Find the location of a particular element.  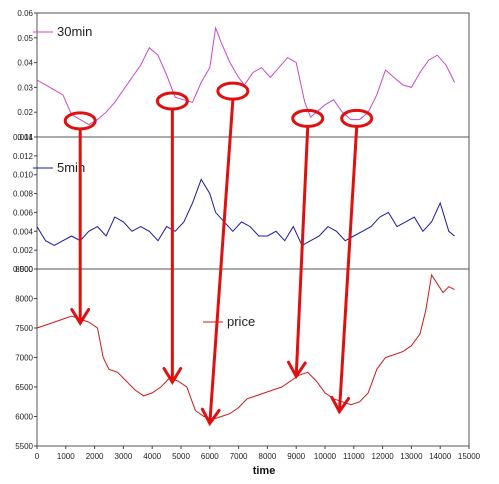

x-tick-label: 6000 is located at coordinates (210, 456).